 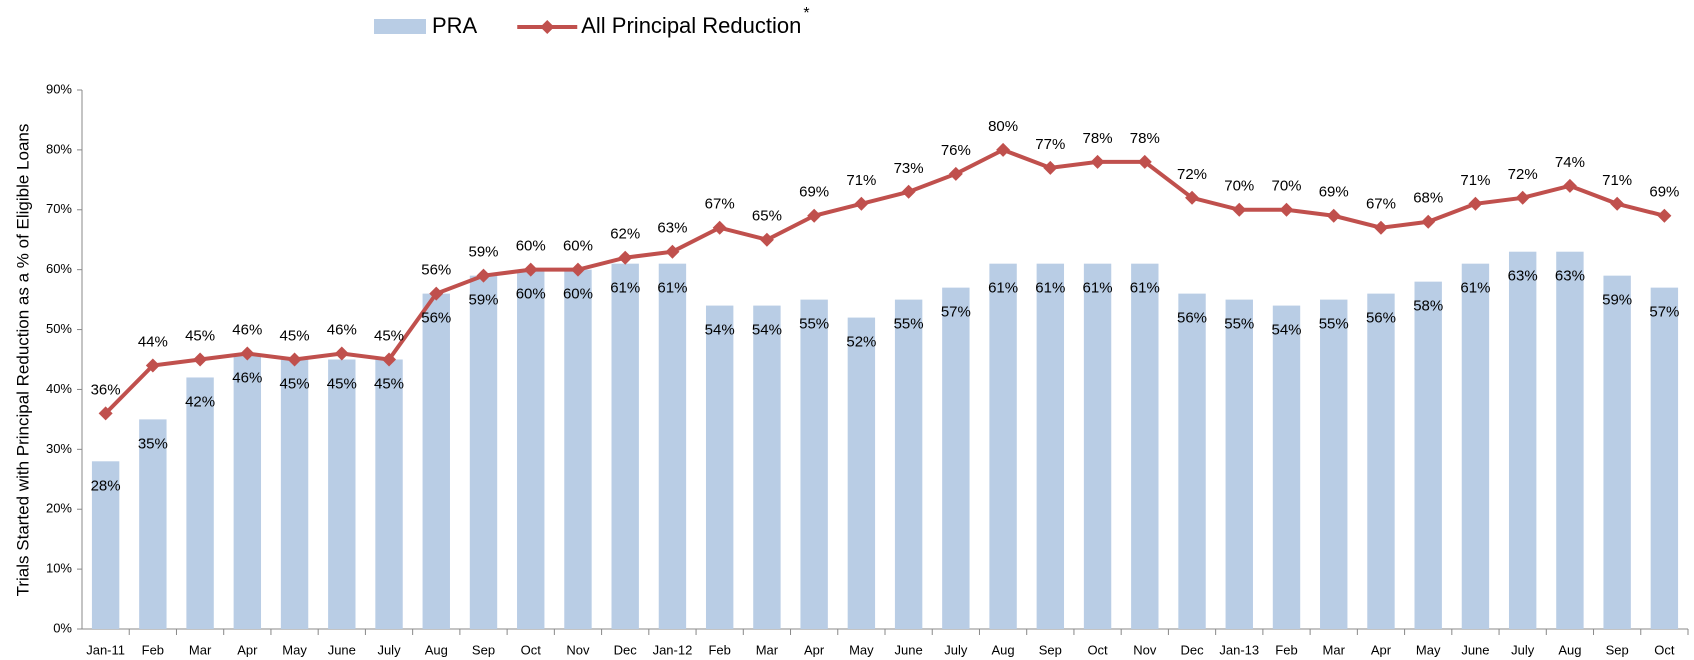 I want to click on data-label: 76%, so click(x=956, y=150).